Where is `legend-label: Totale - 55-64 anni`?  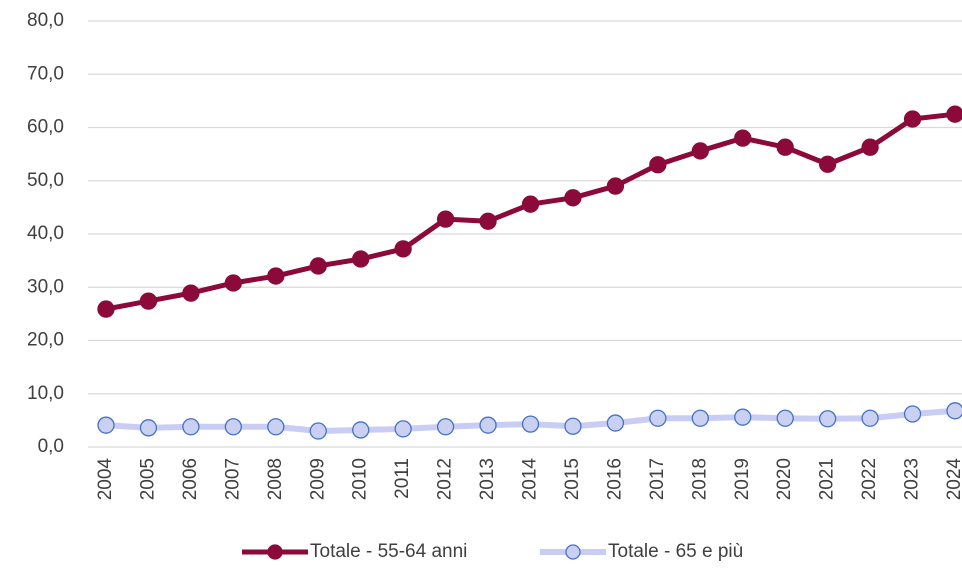
legend-label: Totale - 55-64 anni is located at coordinates (388, 551).